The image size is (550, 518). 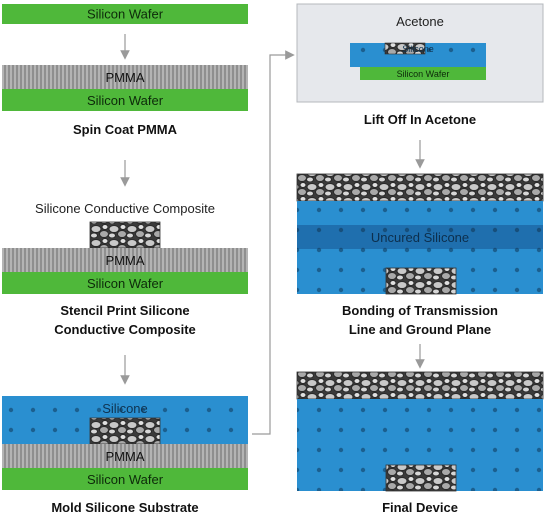 What do you see at coordinates (418, 49) in the screenshot?
I see `silicone-small-label: Silicone` at bounding box center [418, 49].